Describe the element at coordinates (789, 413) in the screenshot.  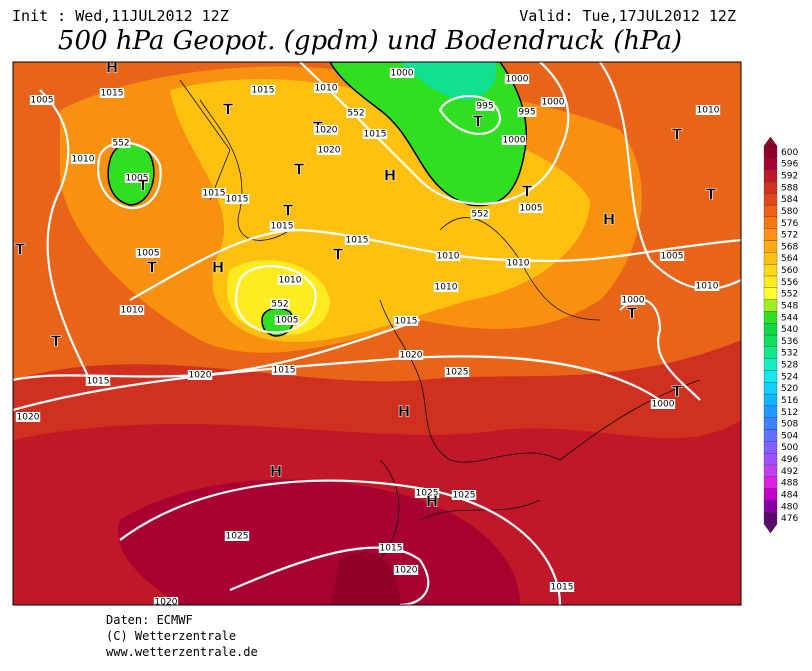
I see `colorbar-label: 512` at that location.